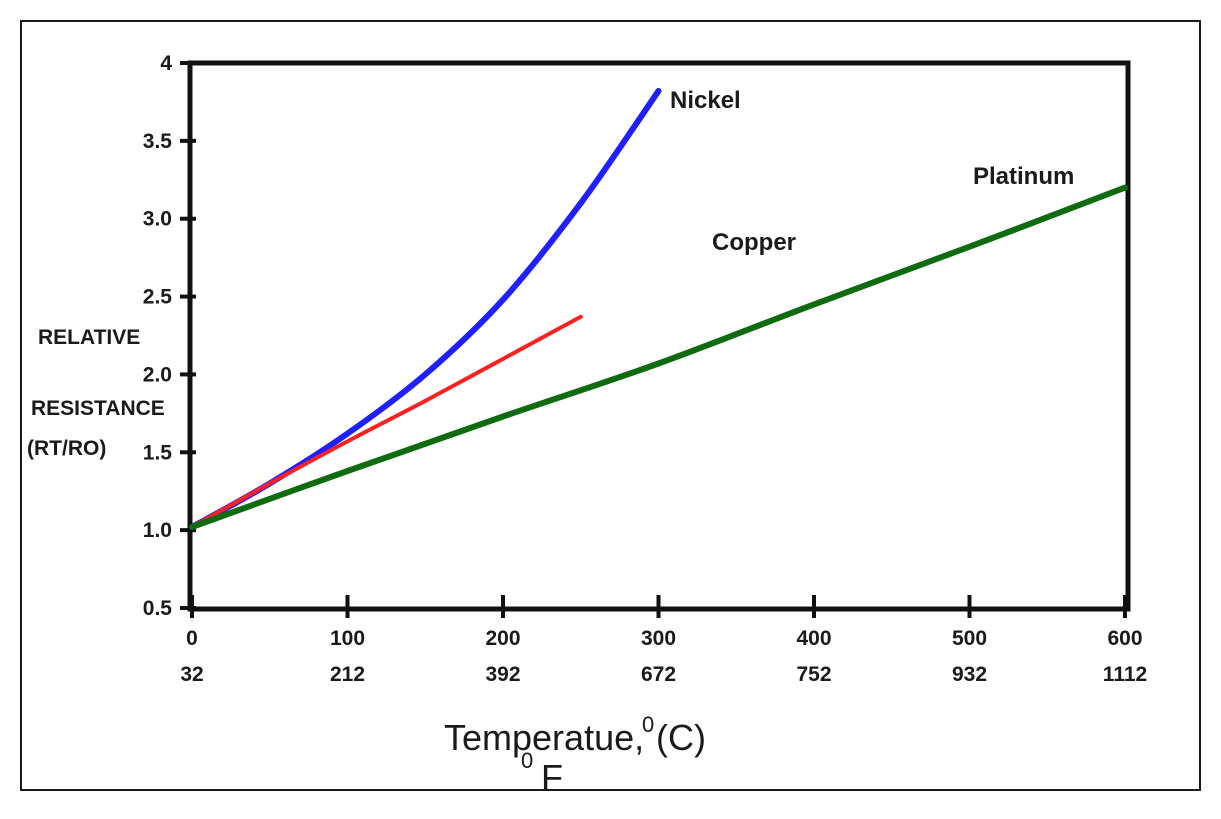 The height and width of the screenshot is (819, 1221). What do you see at coordinates (1023, 176) in the screenshot?
I see `label-platinum: Platinum` at bounding box center [1023, 176].